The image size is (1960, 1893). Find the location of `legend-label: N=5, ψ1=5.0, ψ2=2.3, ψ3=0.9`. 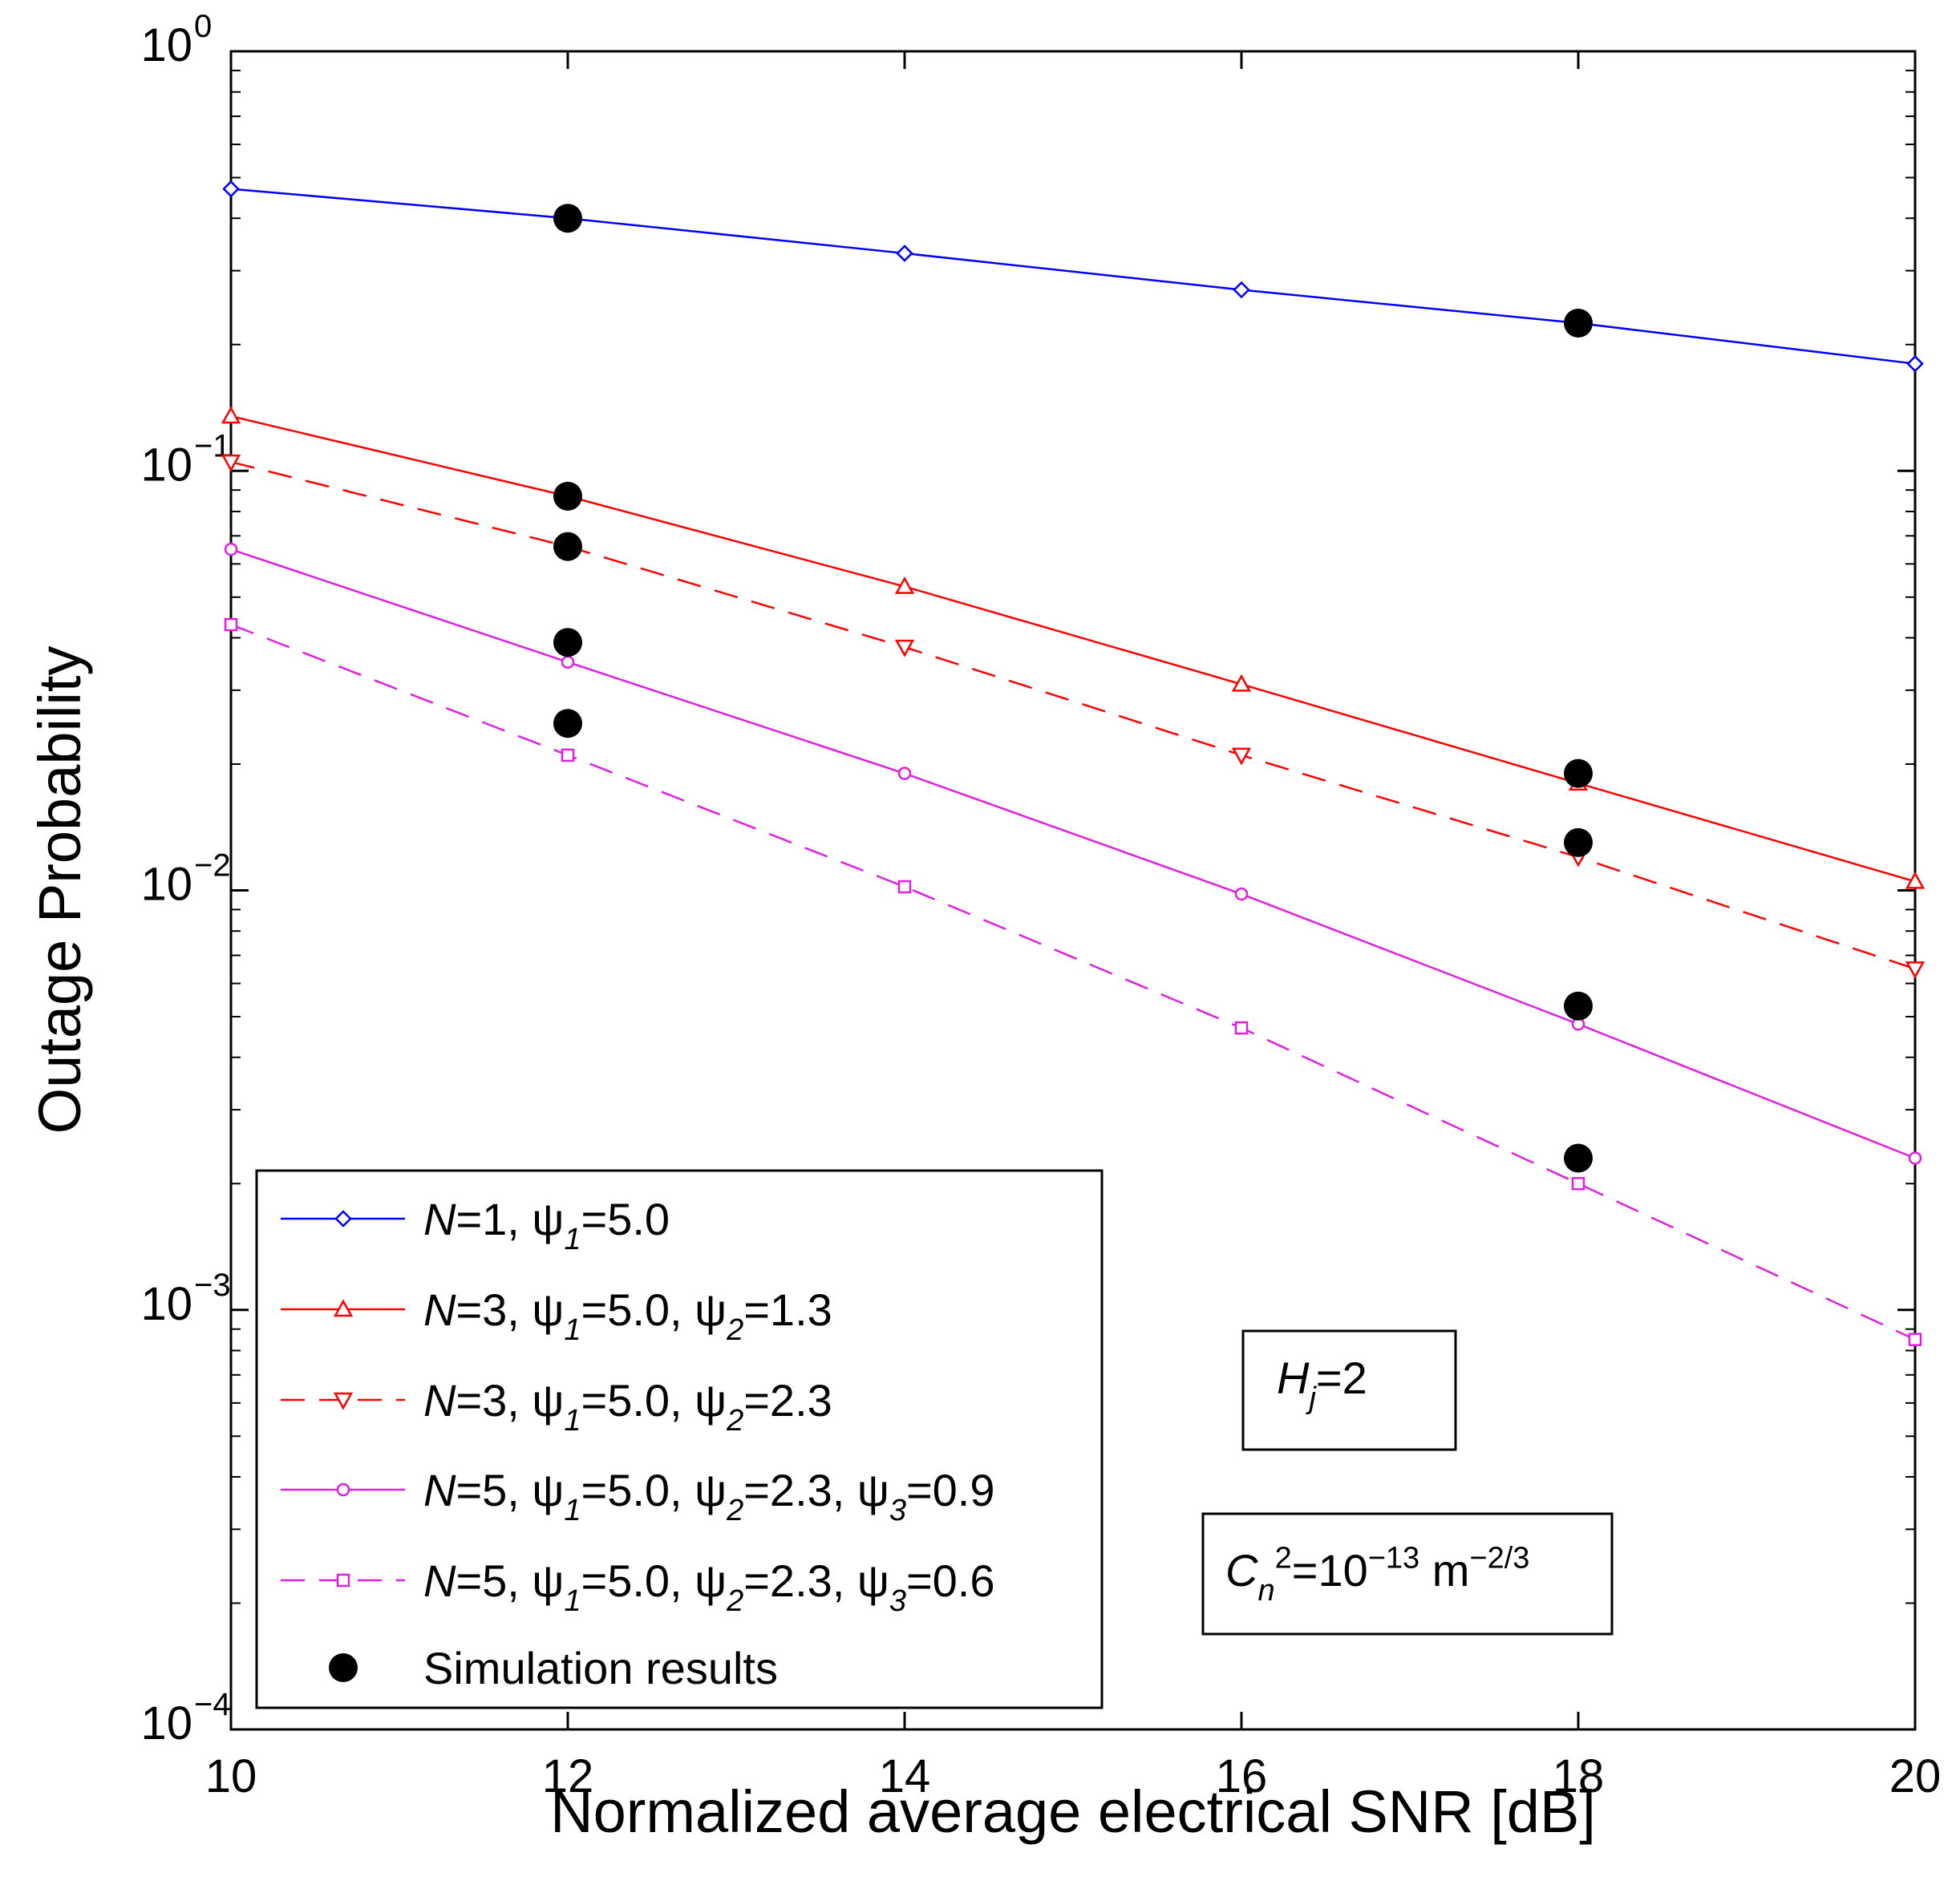

legend-label: N=5, ψ1=5.0, ψ2=2.3, ψ3=0.9 is located at coordinates (709, 1496).